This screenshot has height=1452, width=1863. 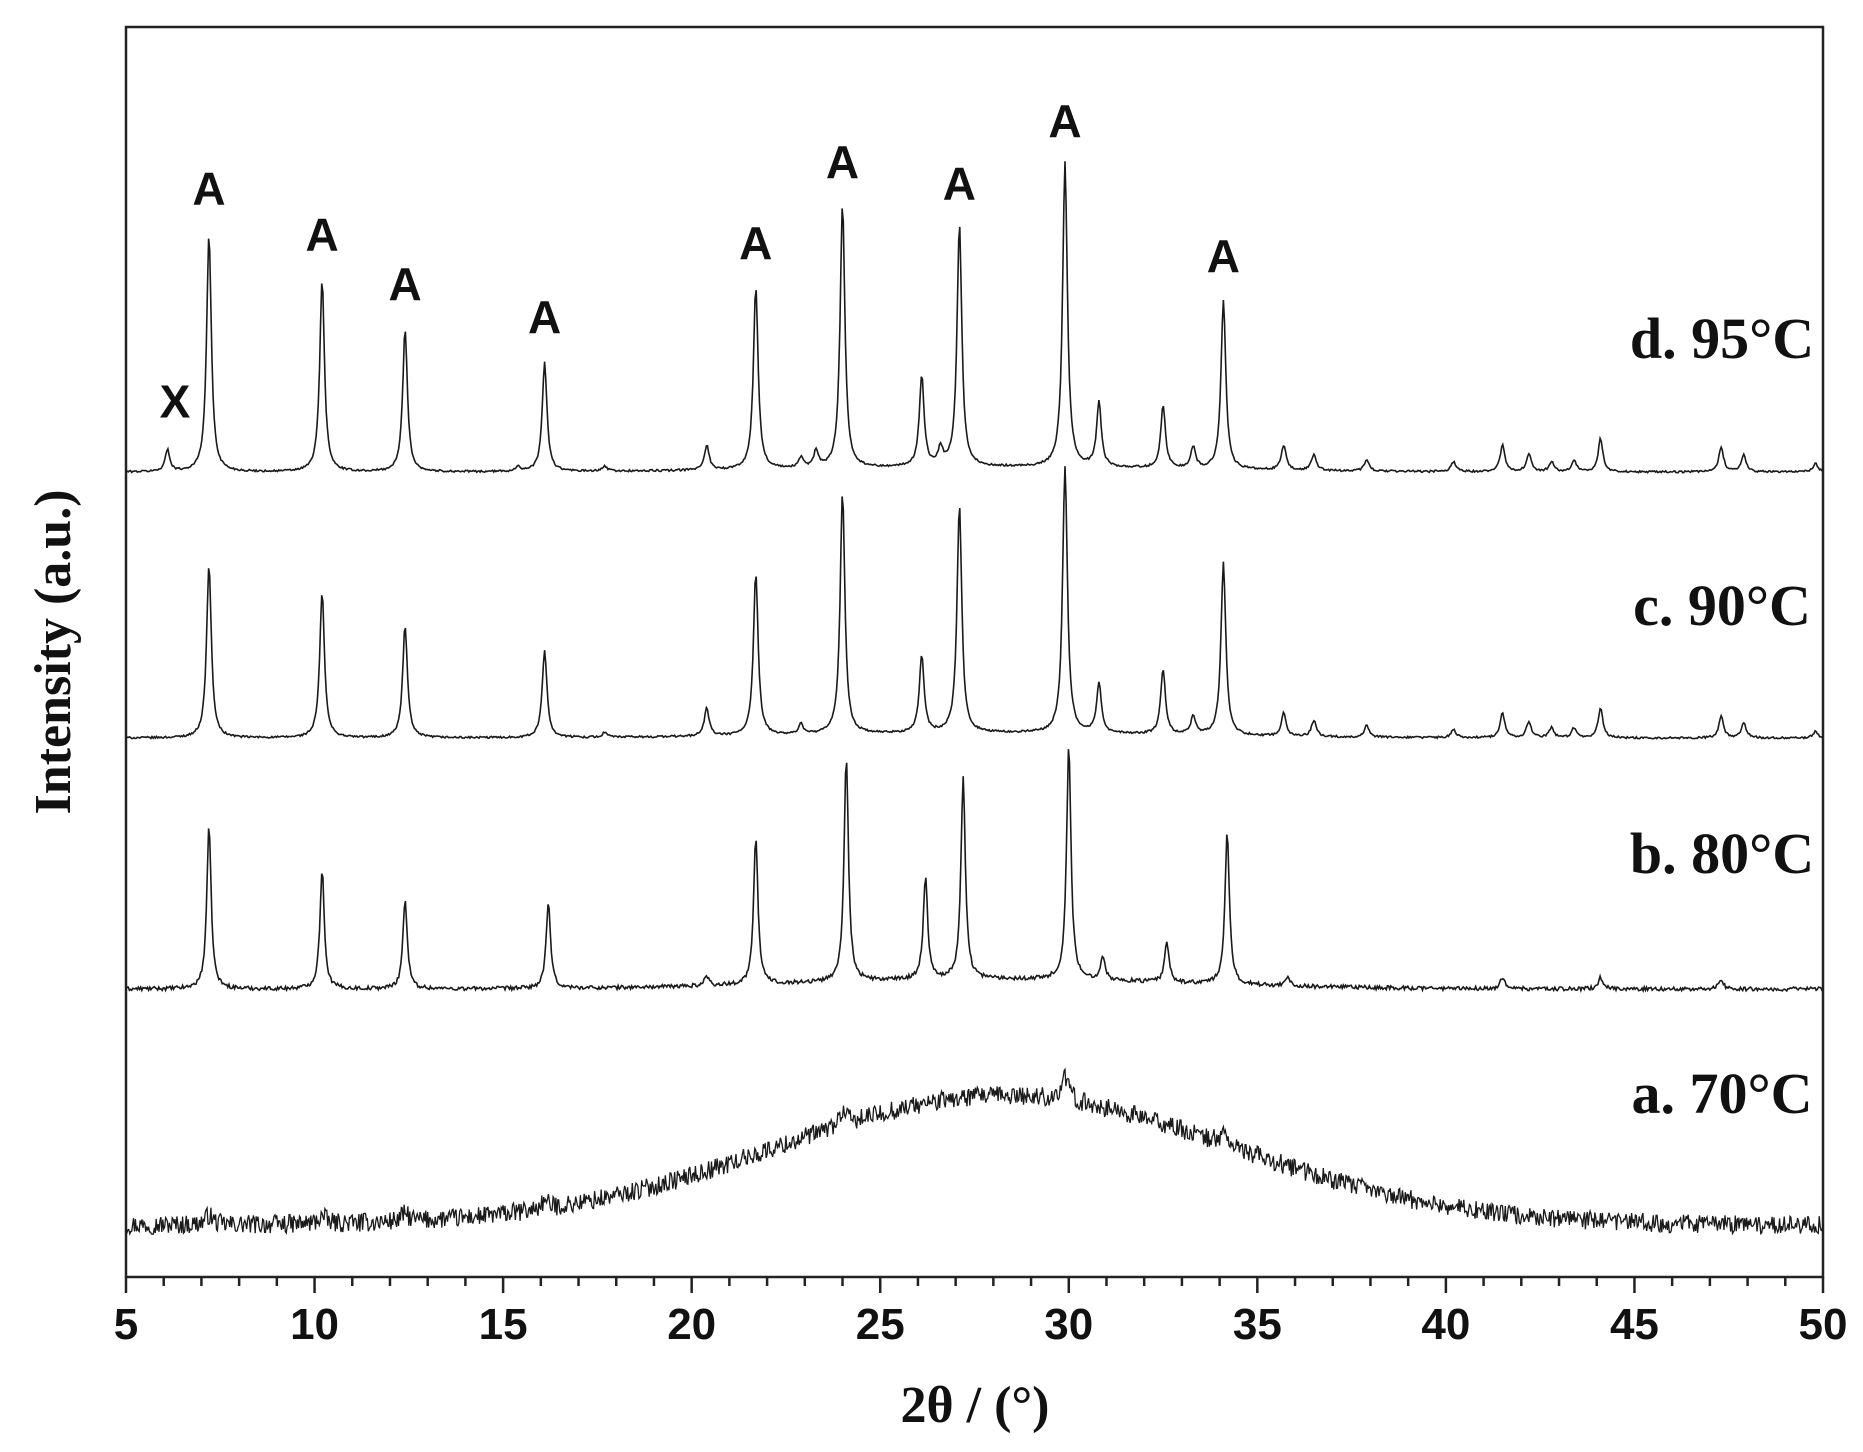 I want to click on series-label-1: a. 70°C, so click(x=1721, y=1093).